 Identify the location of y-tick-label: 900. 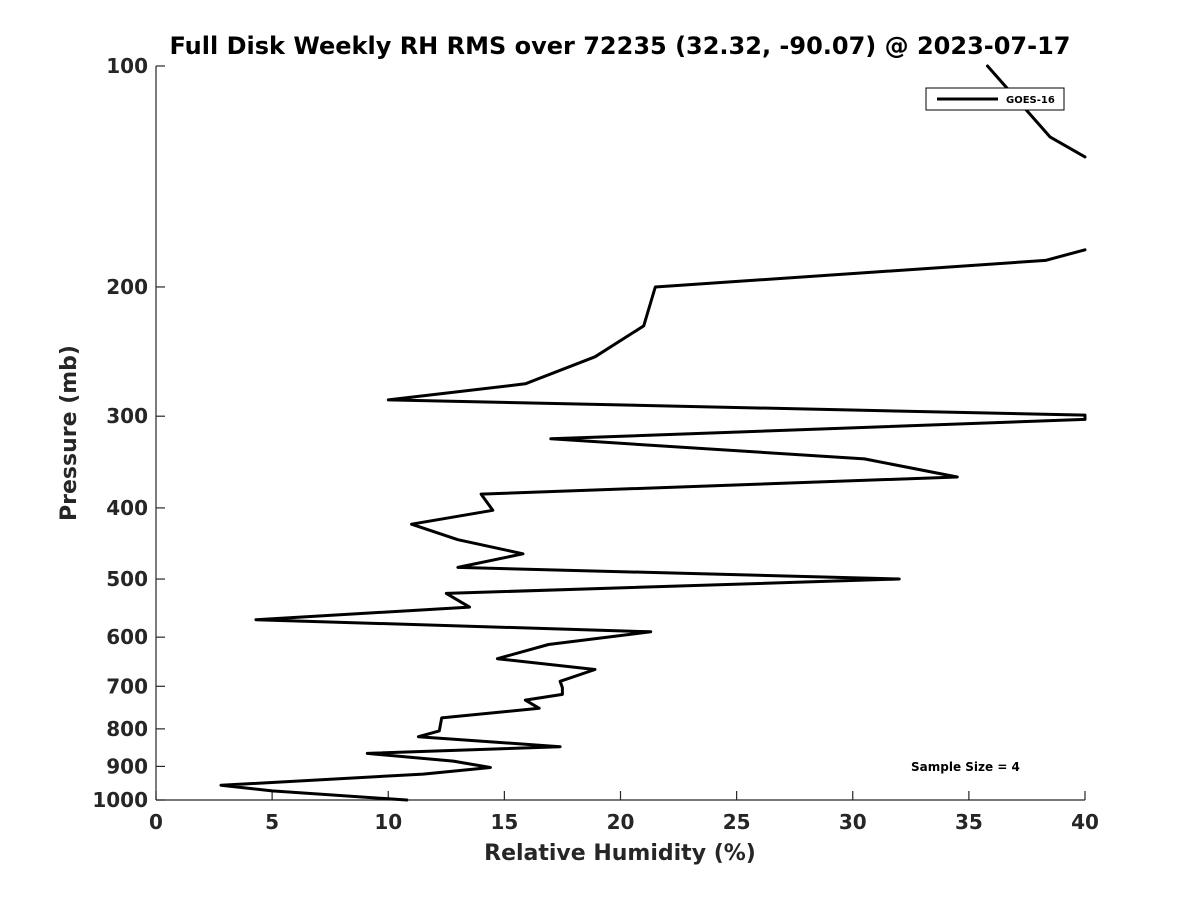
(127, 766).